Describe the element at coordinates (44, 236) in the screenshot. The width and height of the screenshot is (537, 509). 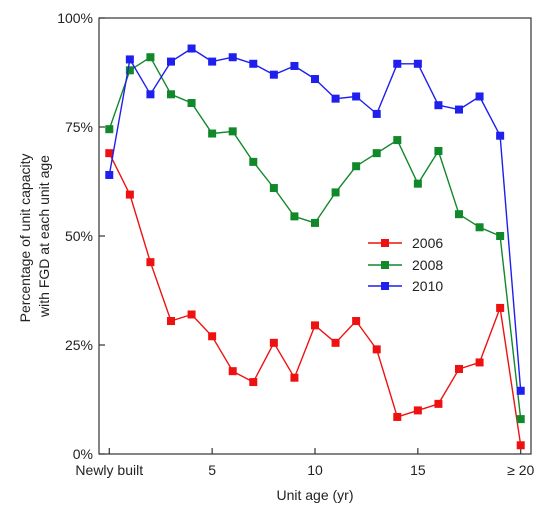
I see `y-axis-title-line-2: with FGD at each unit age` at that location.